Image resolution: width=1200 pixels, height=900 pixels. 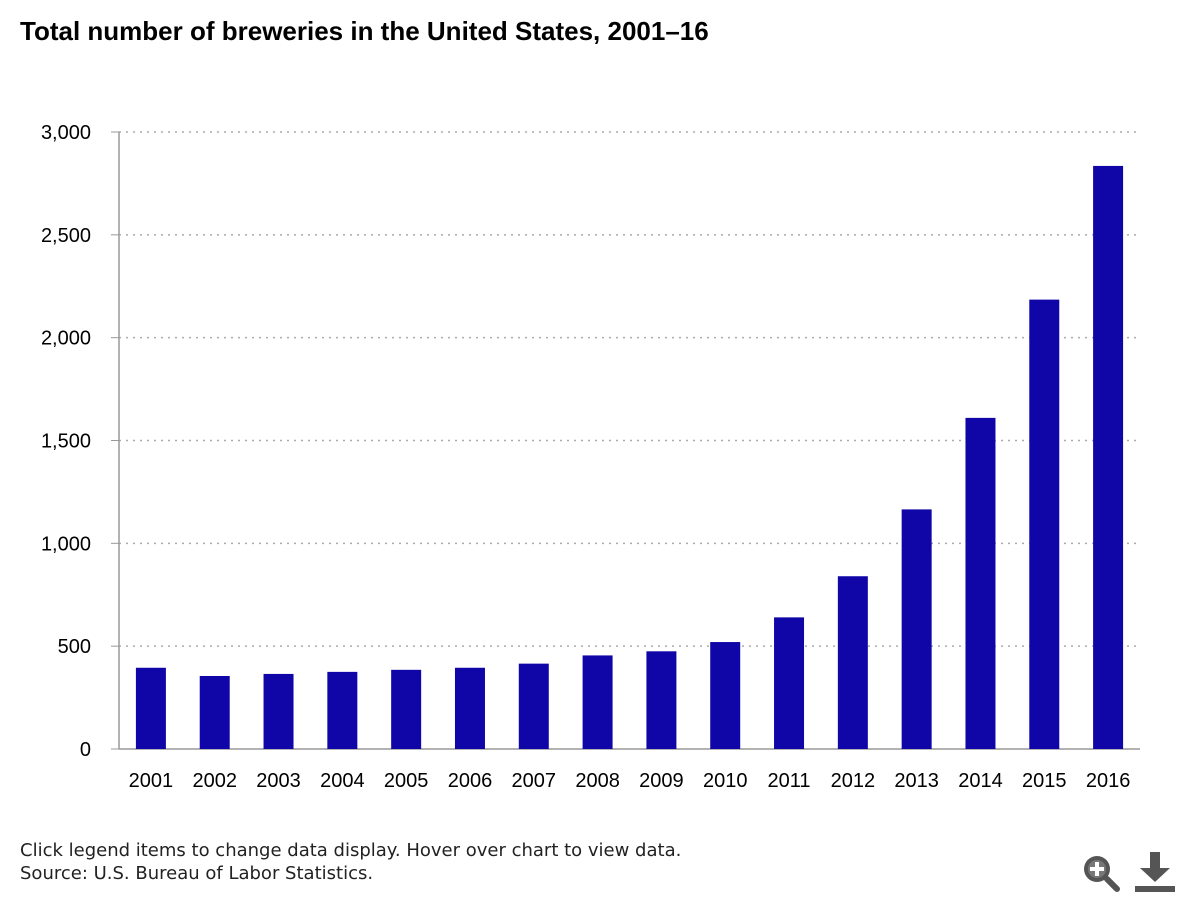 I want to click on bar-2003, so click(x=278, y=711).